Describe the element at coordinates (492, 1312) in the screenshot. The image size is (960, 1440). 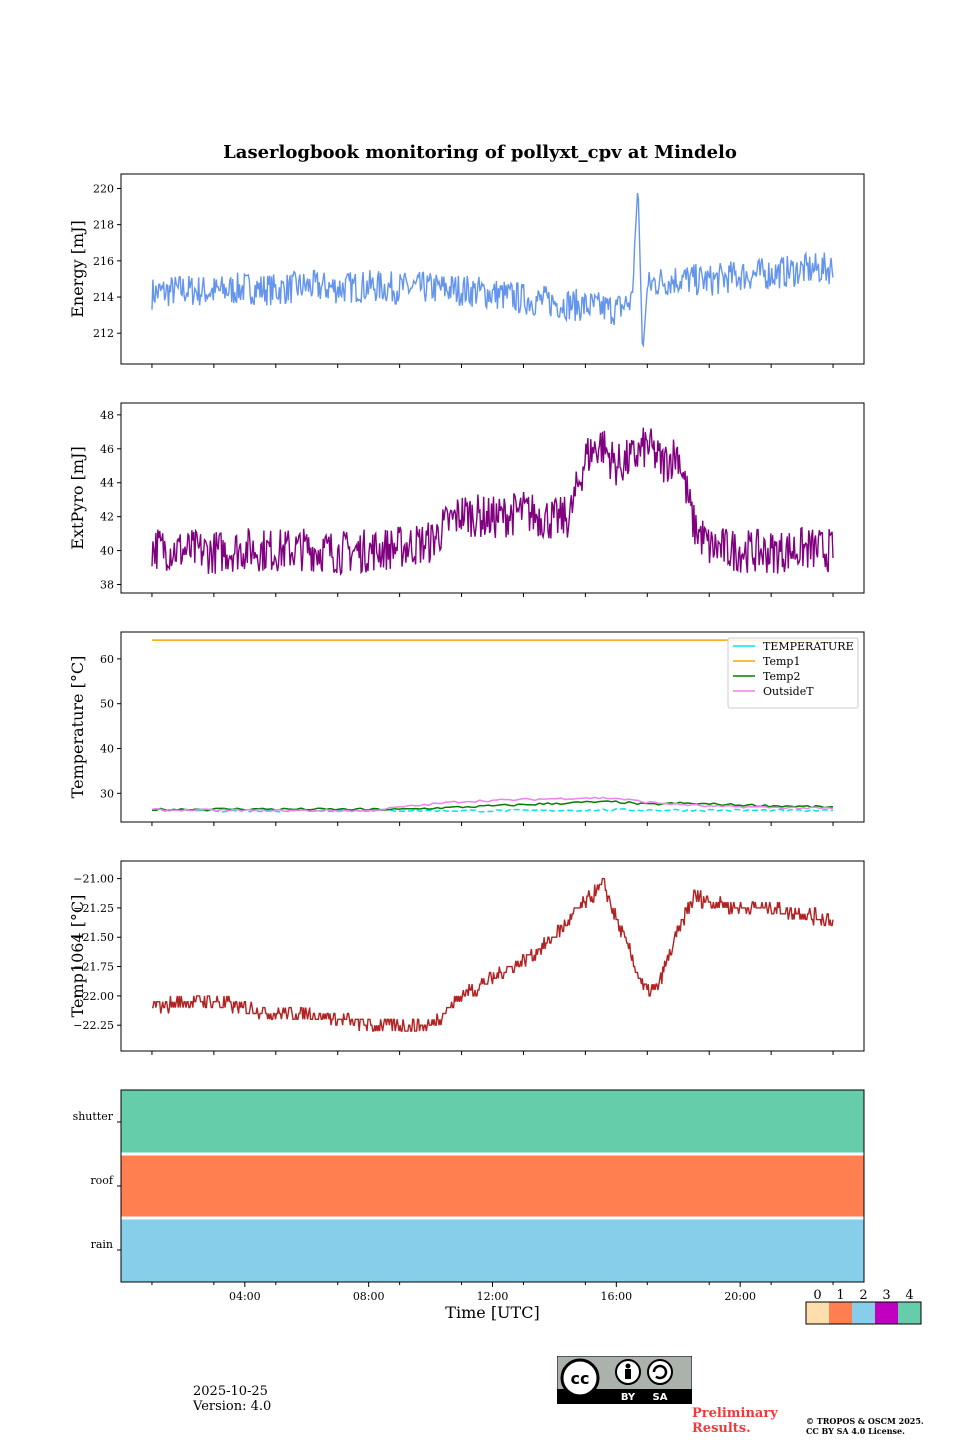
I see `xlabel: Time [UTC]` at that location.